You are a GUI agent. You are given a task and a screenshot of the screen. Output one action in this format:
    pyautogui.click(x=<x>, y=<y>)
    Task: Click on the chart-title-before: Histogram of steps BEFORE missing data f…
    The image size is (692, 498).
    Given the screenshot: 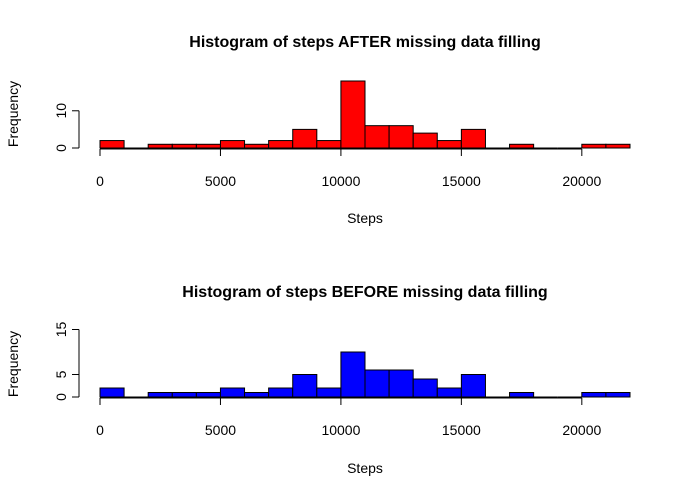 What is the action you would take?
    pyautogui.click(x=364, y=292)
    